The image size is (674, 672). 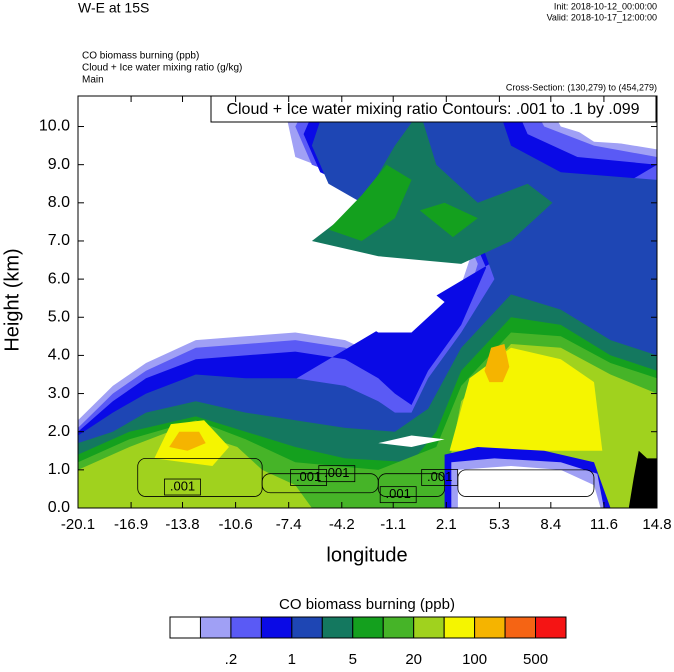 I want to click on y-tick-label: 0.0, so click(x=59, y=507).